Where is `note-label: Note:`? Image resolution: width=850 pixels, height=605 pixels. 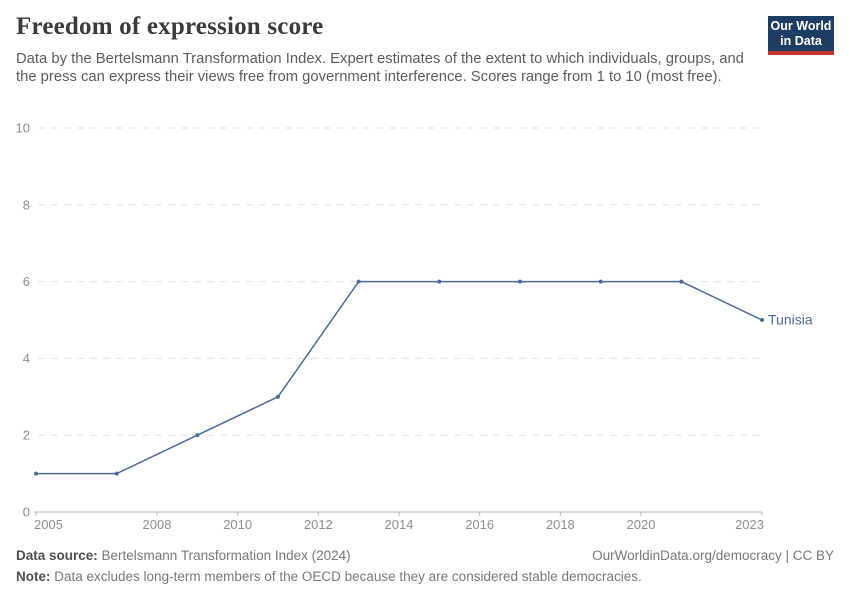
note-label: Note: is located at coordinates (33, 576).